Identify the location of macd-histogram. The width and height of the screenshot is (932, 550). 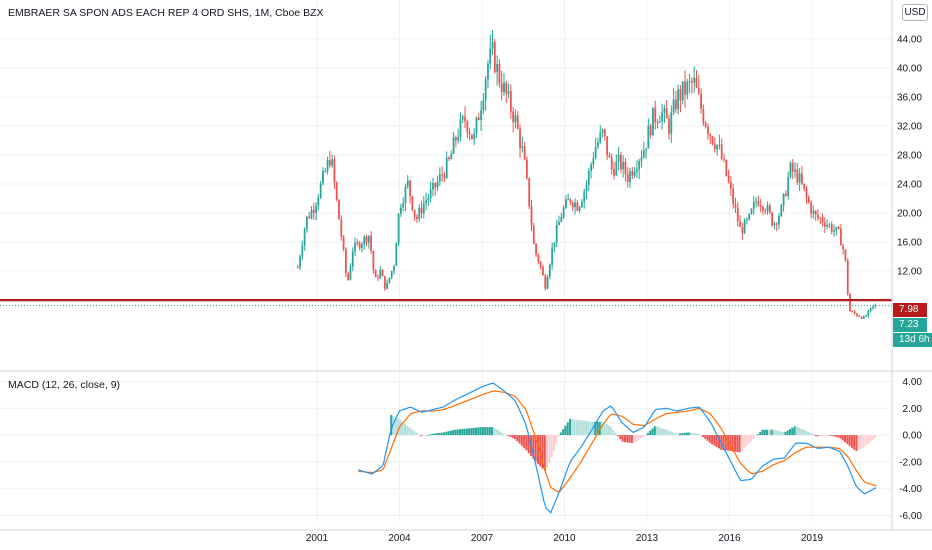
(633, 443).